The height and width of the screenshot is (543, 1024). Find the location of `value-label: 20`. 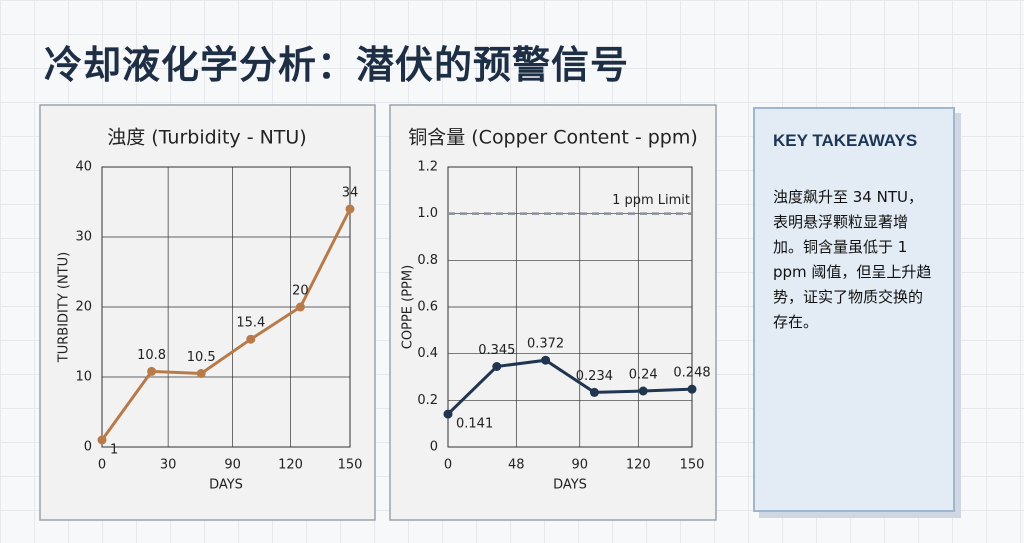

value-label: 20 is located at coordinates (300, 291).